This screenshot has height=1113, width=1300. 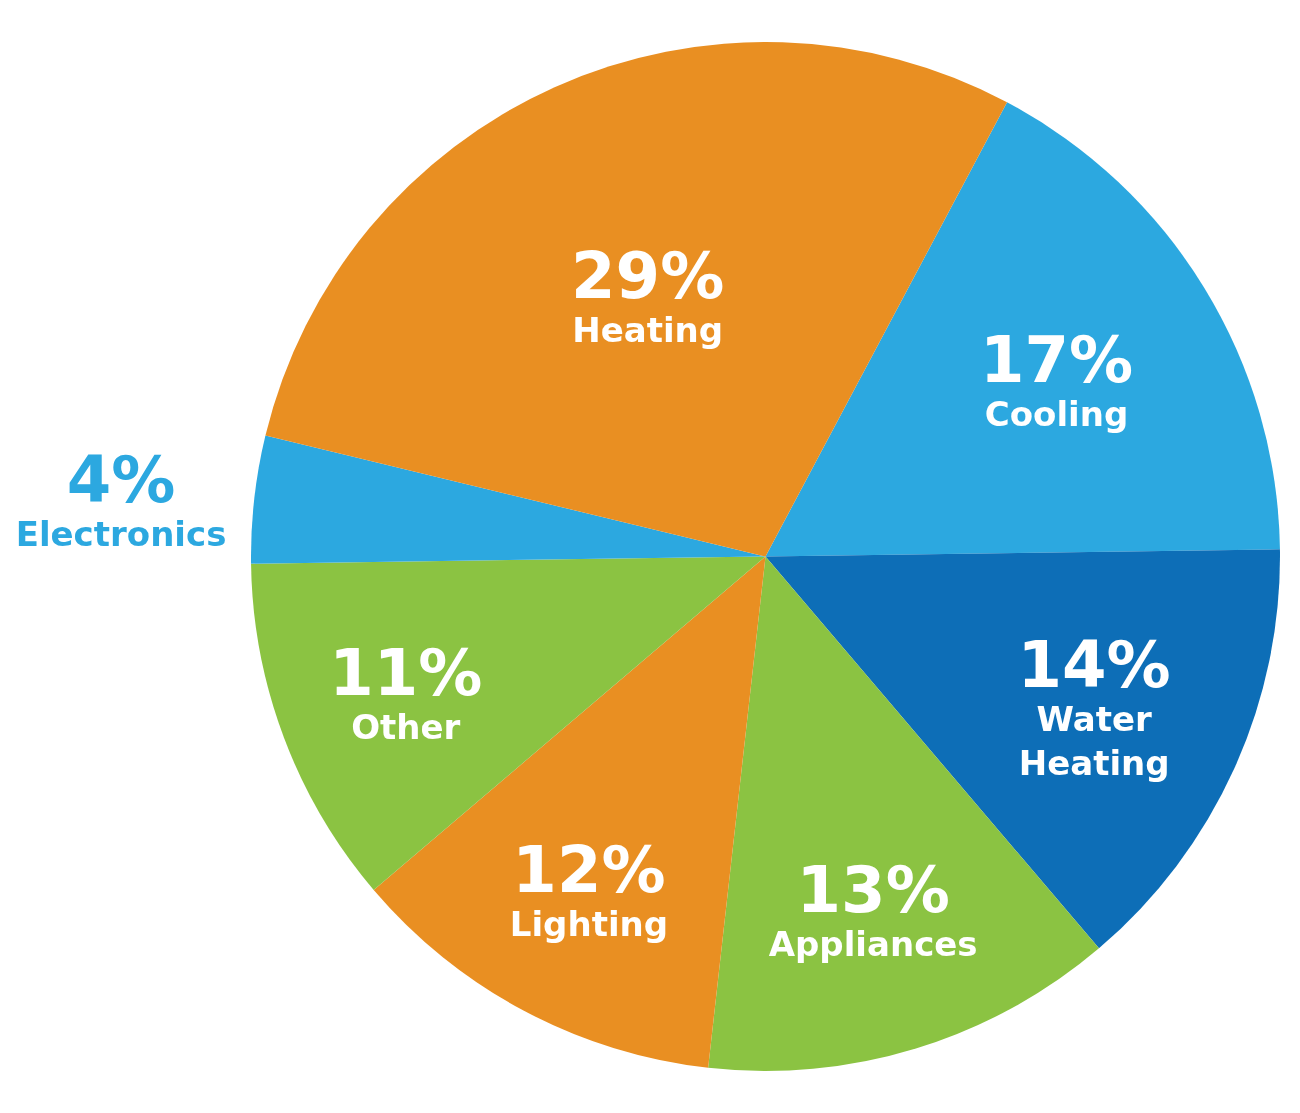 I want to click on data-label: 12%, so click(x=589, y=869).